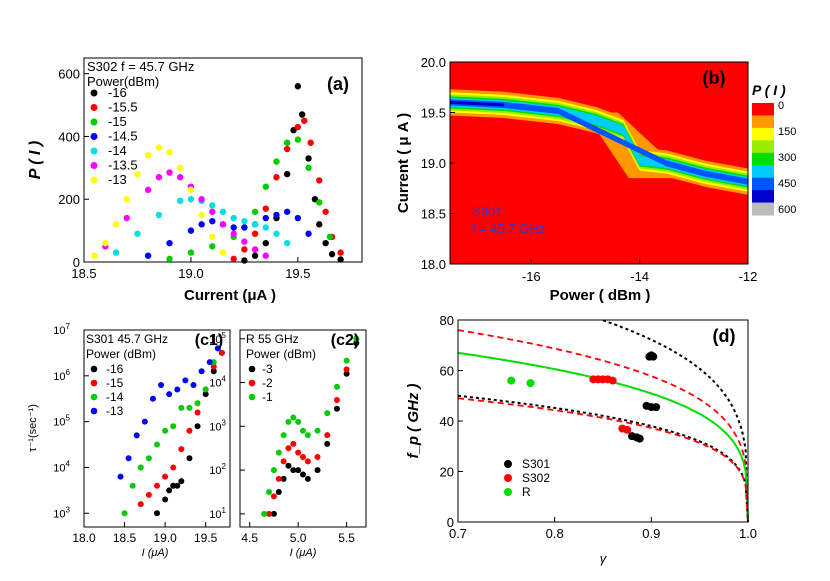 Image resolution: width=830 pixels, height=581 pixels. What do you see at coordinates (714, 78) in the screenshot?
I see `panel-b-label: (b)` at bounding box center [714, 78].